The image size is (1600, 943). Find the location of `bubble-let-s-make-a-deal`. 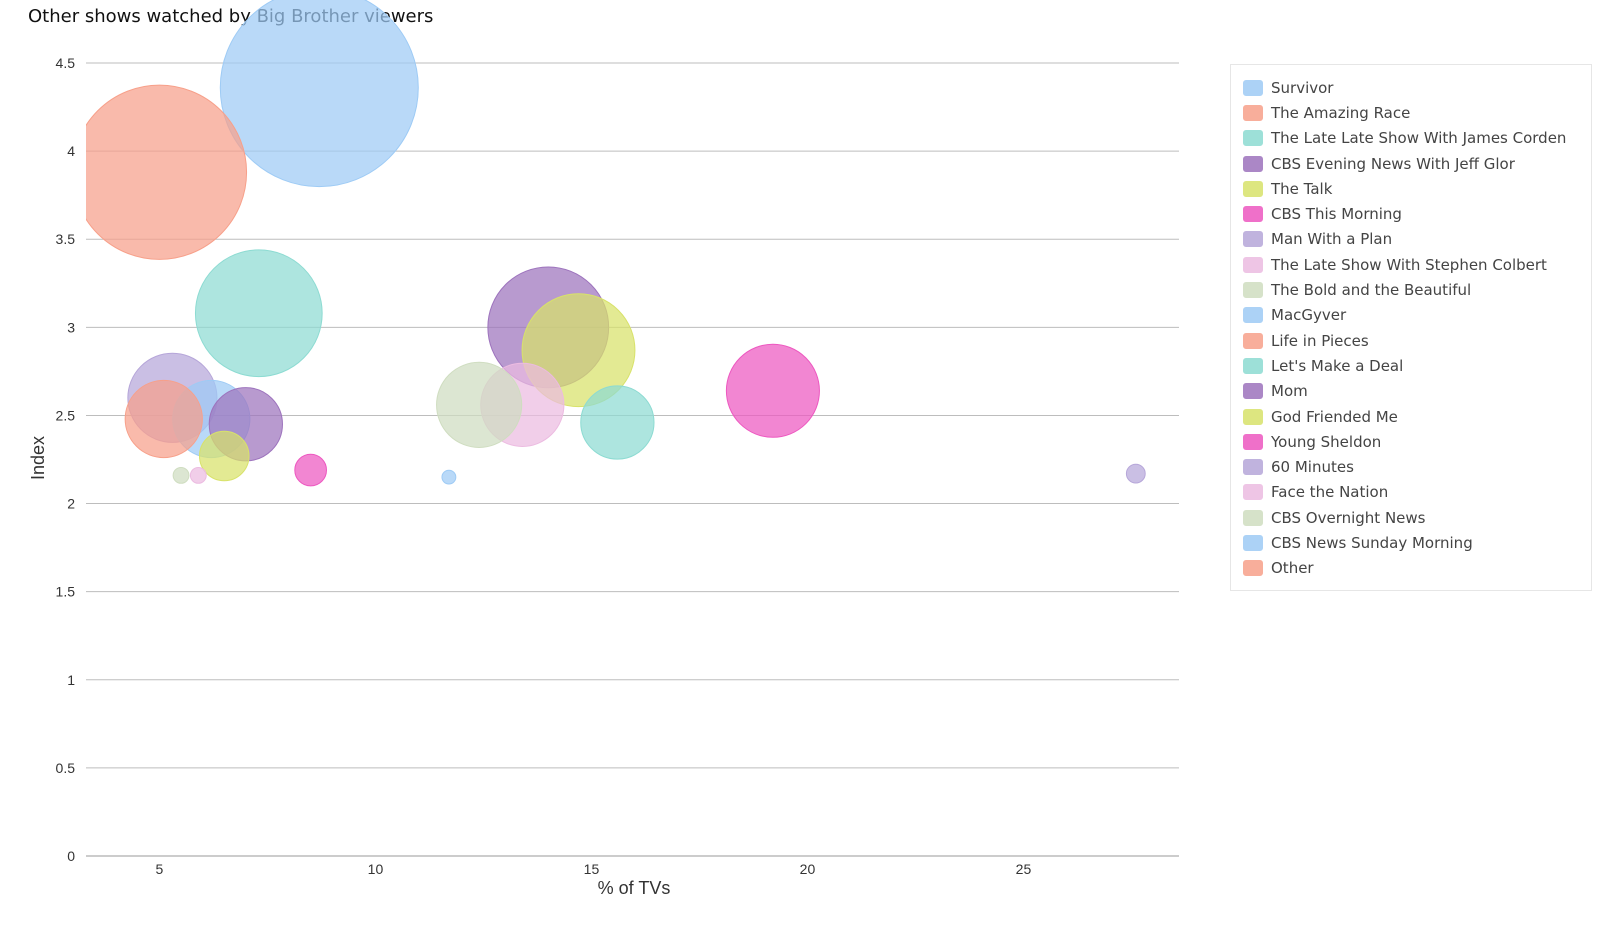

bubble-let-s-make-a-deal is located at coordinates (617, 422).